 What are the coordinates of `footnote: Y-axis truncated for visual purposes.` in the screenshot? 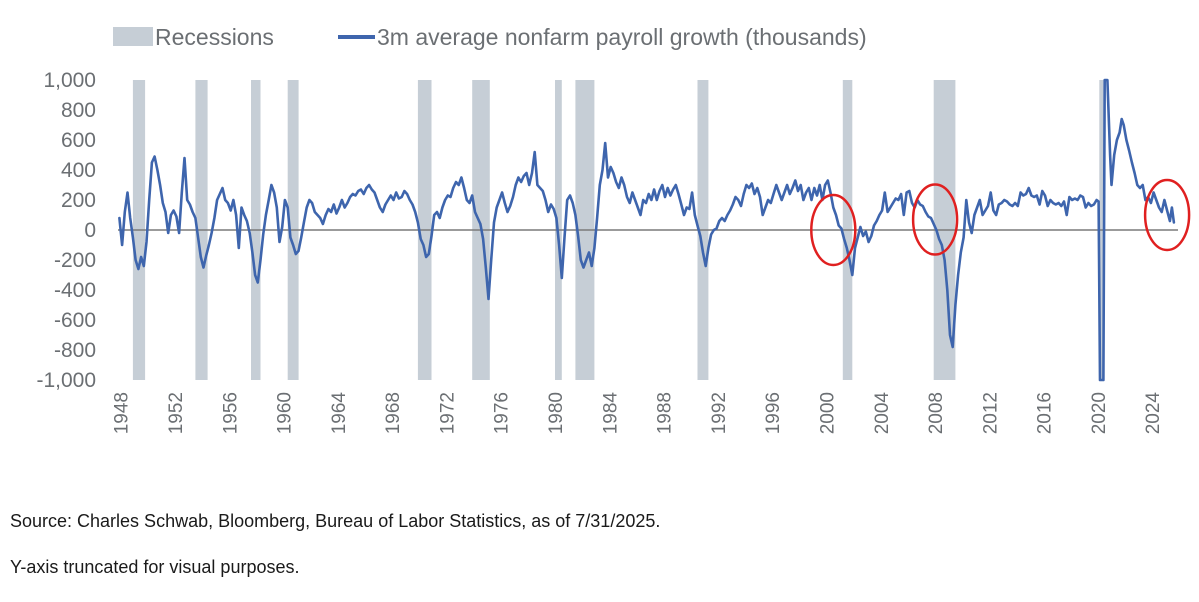 It's located at (155, 567).